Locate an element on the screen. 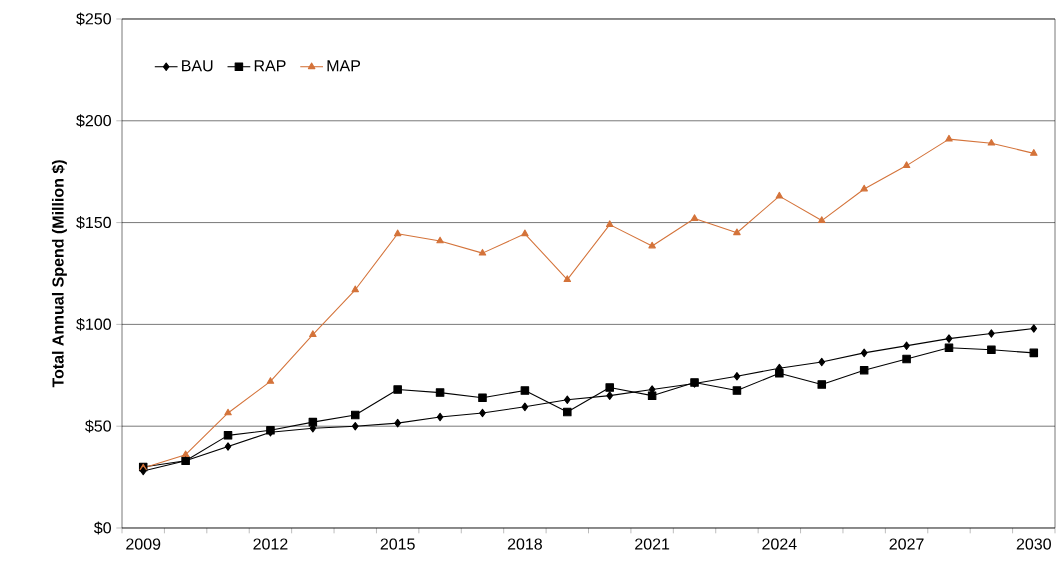  x-tick-label: 2009 is located at coordinates (143, 544).